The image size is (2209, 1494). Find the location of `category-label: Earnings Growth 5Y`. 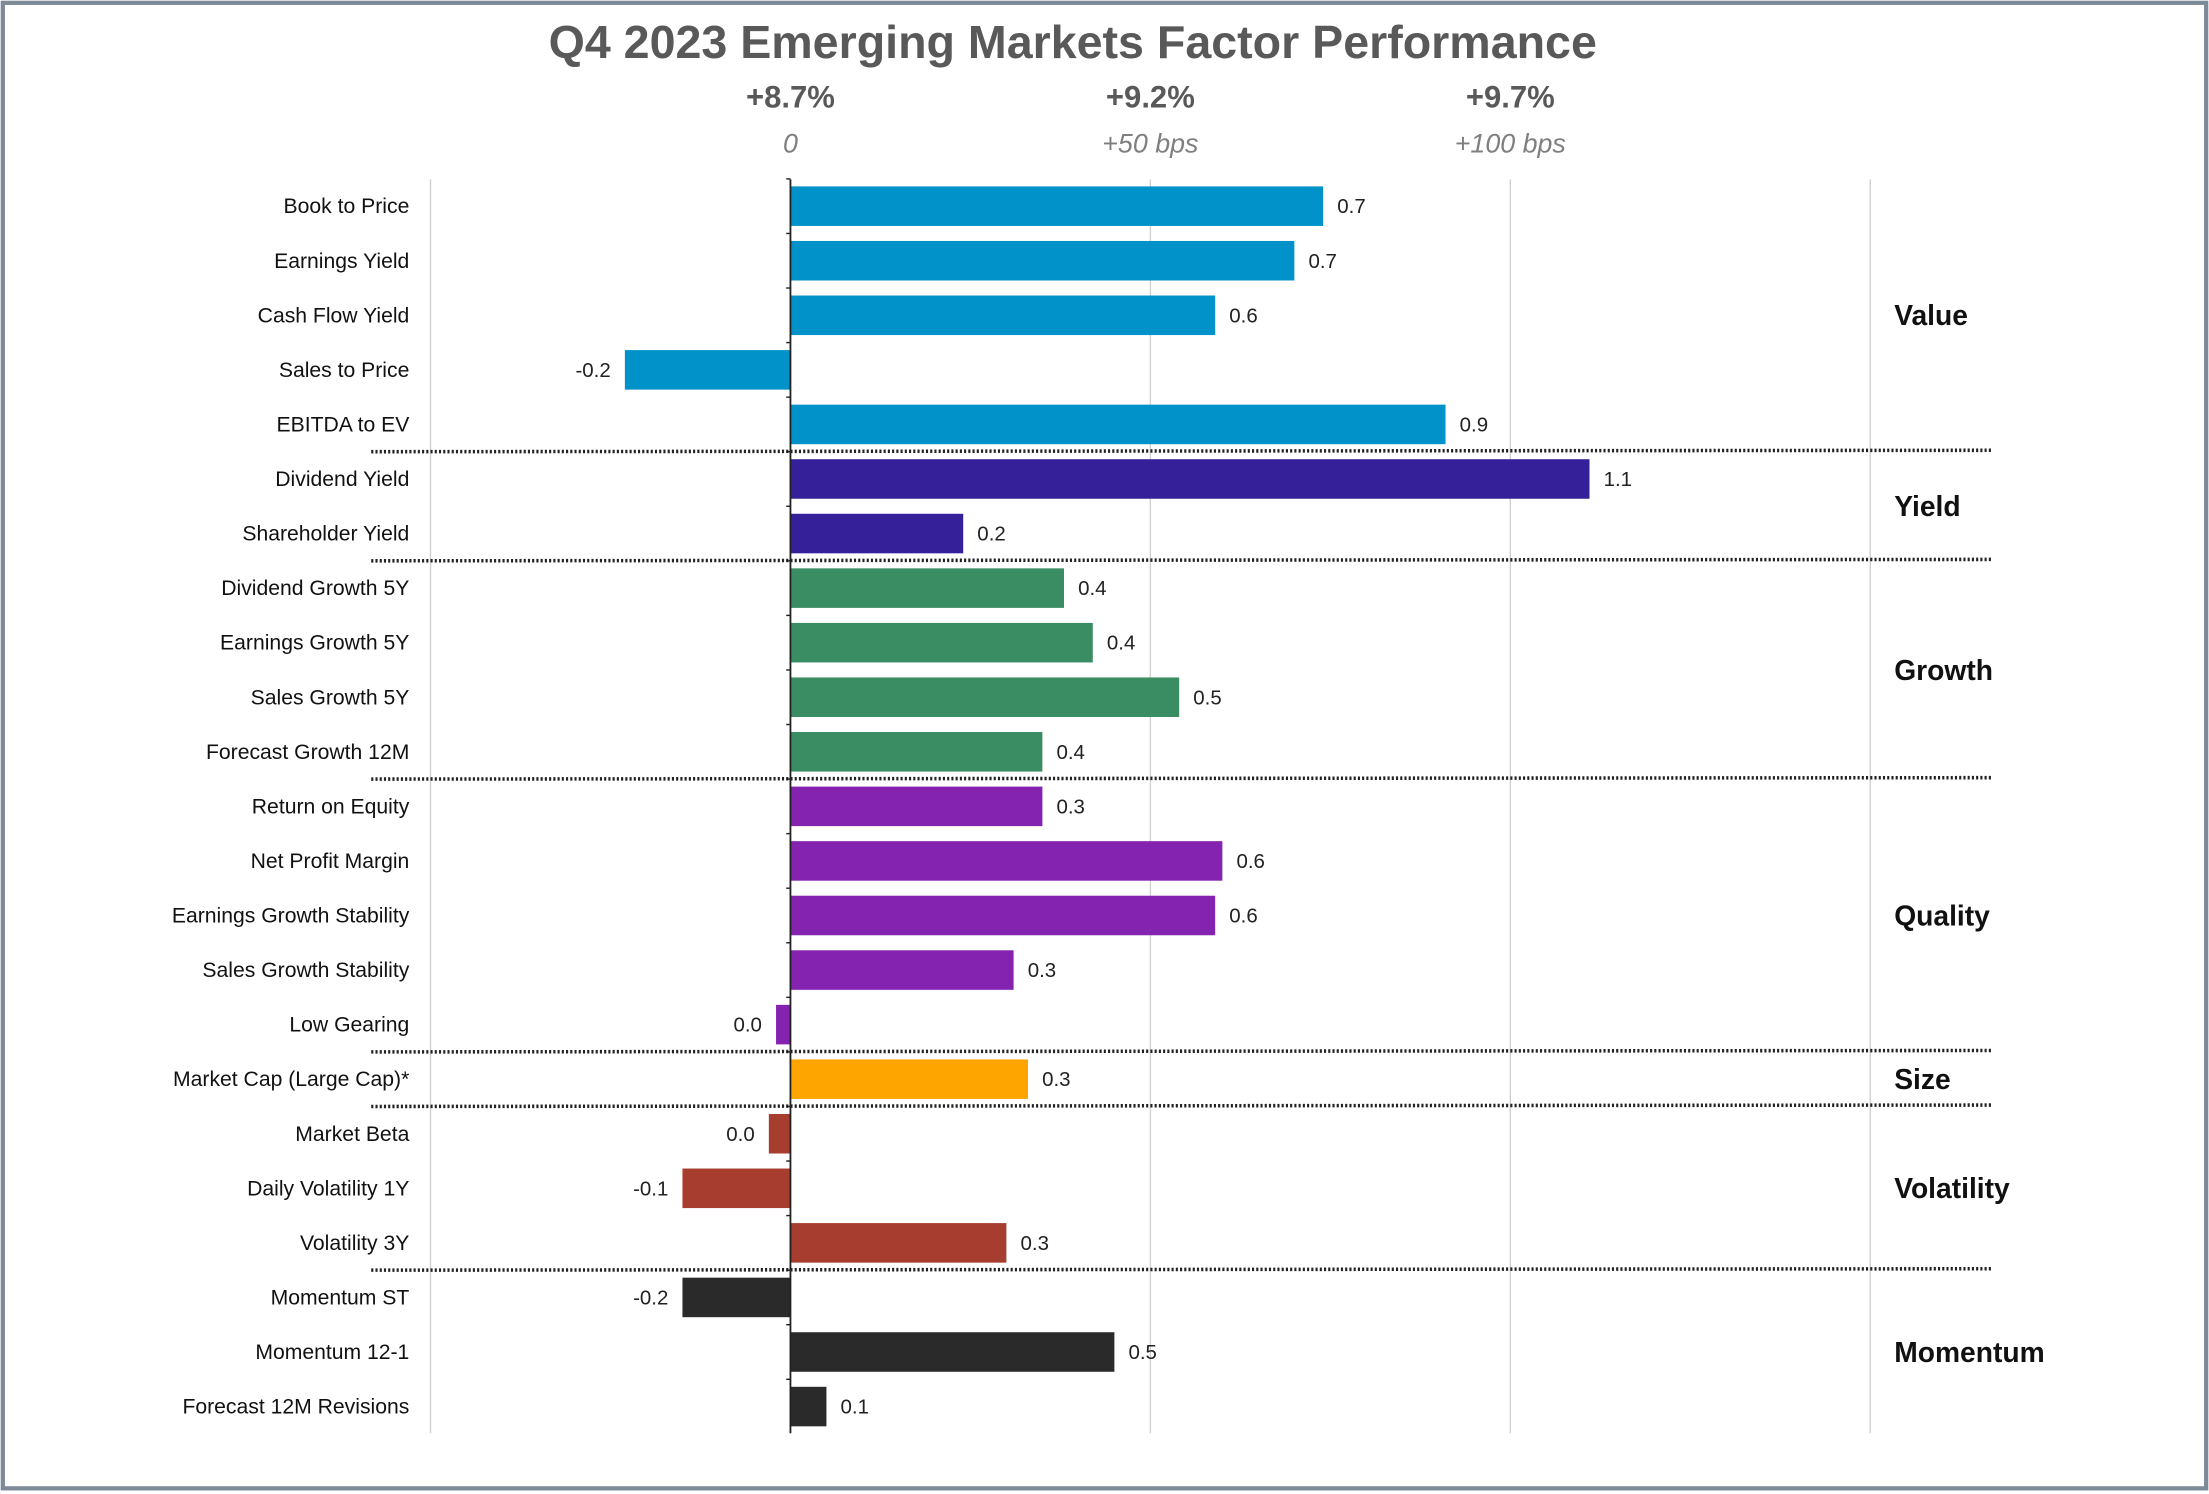

category-label: Earnings Growth 5Y is located at coordinates (314, 643).